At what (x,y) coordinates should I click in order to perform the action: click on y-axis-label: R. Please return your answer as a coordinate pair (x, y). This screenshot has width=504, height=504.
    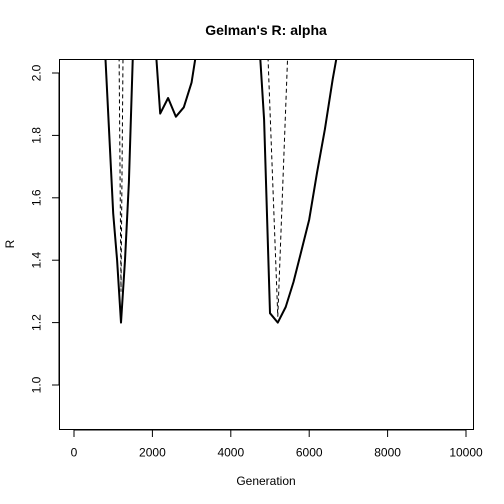
    Looking at the image, I should click on (10, 243).